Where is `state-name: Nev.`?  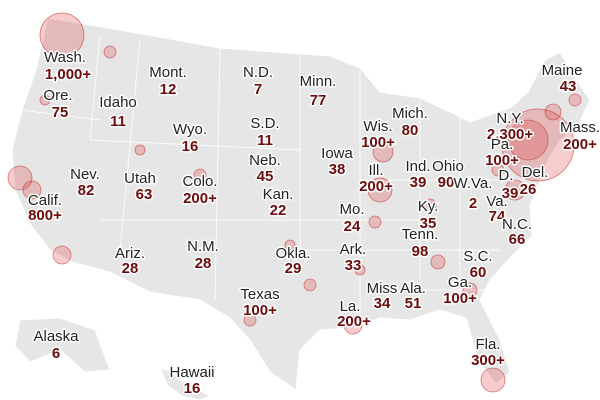
state-name: Nev. is located at coordinates (85, 174).